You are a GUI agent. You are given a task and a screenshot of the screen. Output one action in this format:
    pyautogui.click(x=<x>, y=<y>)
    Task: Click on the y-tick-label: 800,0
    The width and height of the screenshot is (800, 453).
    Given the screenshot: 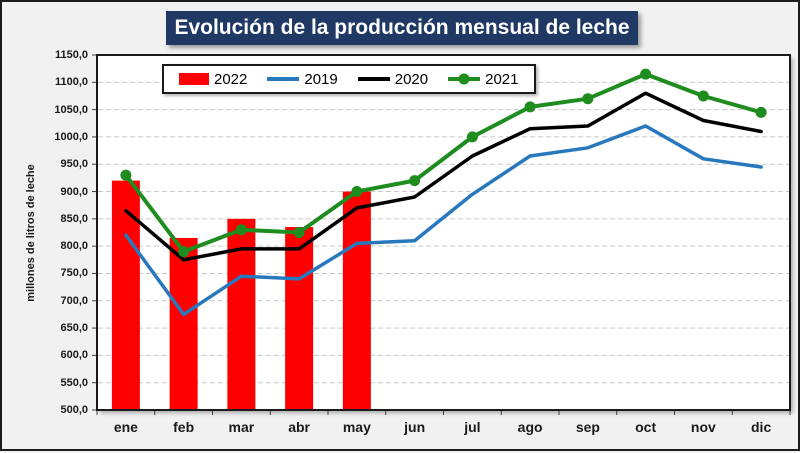 What is the action you would take?
    pyautogui.click(x=74, y=246)
    